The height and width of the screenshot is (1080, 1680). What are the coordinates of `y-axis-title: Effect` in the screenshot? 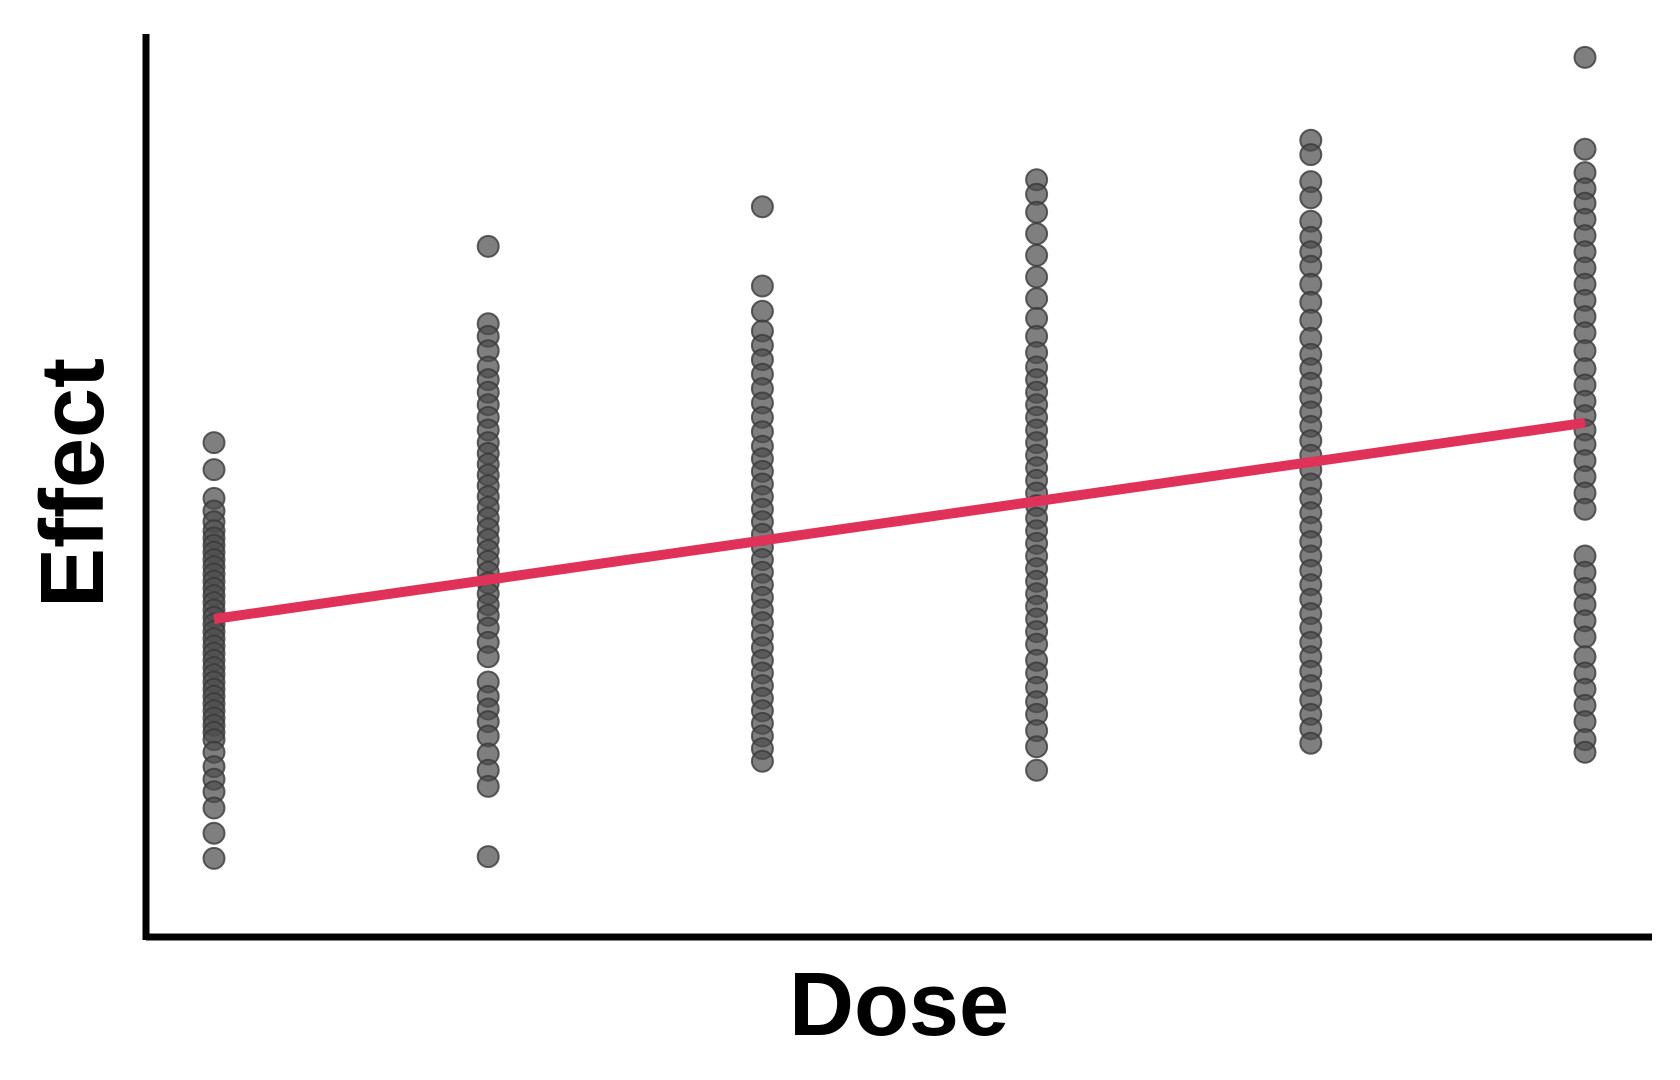 It's located at (73, 483).